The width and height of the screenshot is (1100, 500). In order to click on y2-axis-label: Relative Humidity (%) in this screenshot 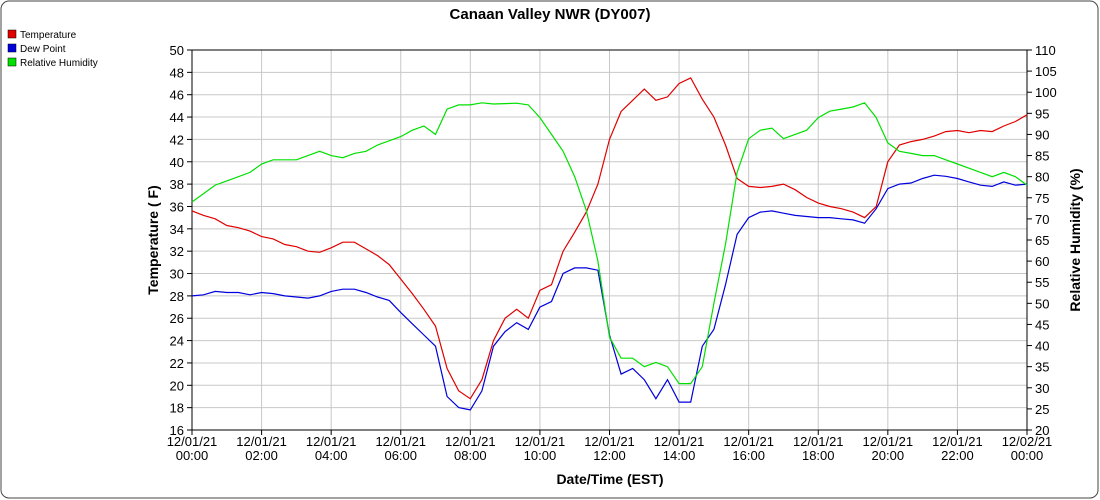, I will do `click(1075, 239)`.